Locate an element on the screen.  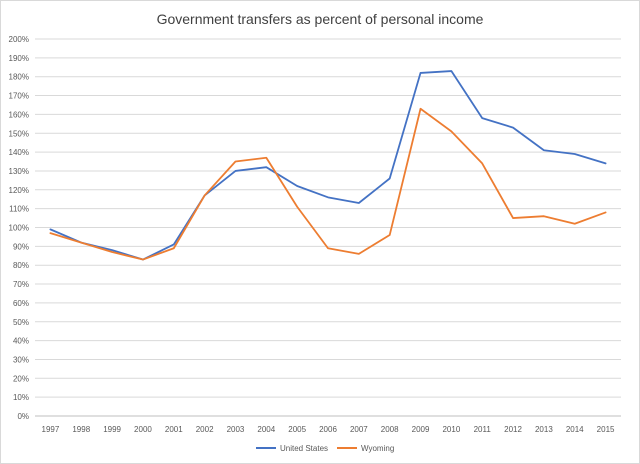
x-tick-label: 2012 is located at coordinates (513, 429).